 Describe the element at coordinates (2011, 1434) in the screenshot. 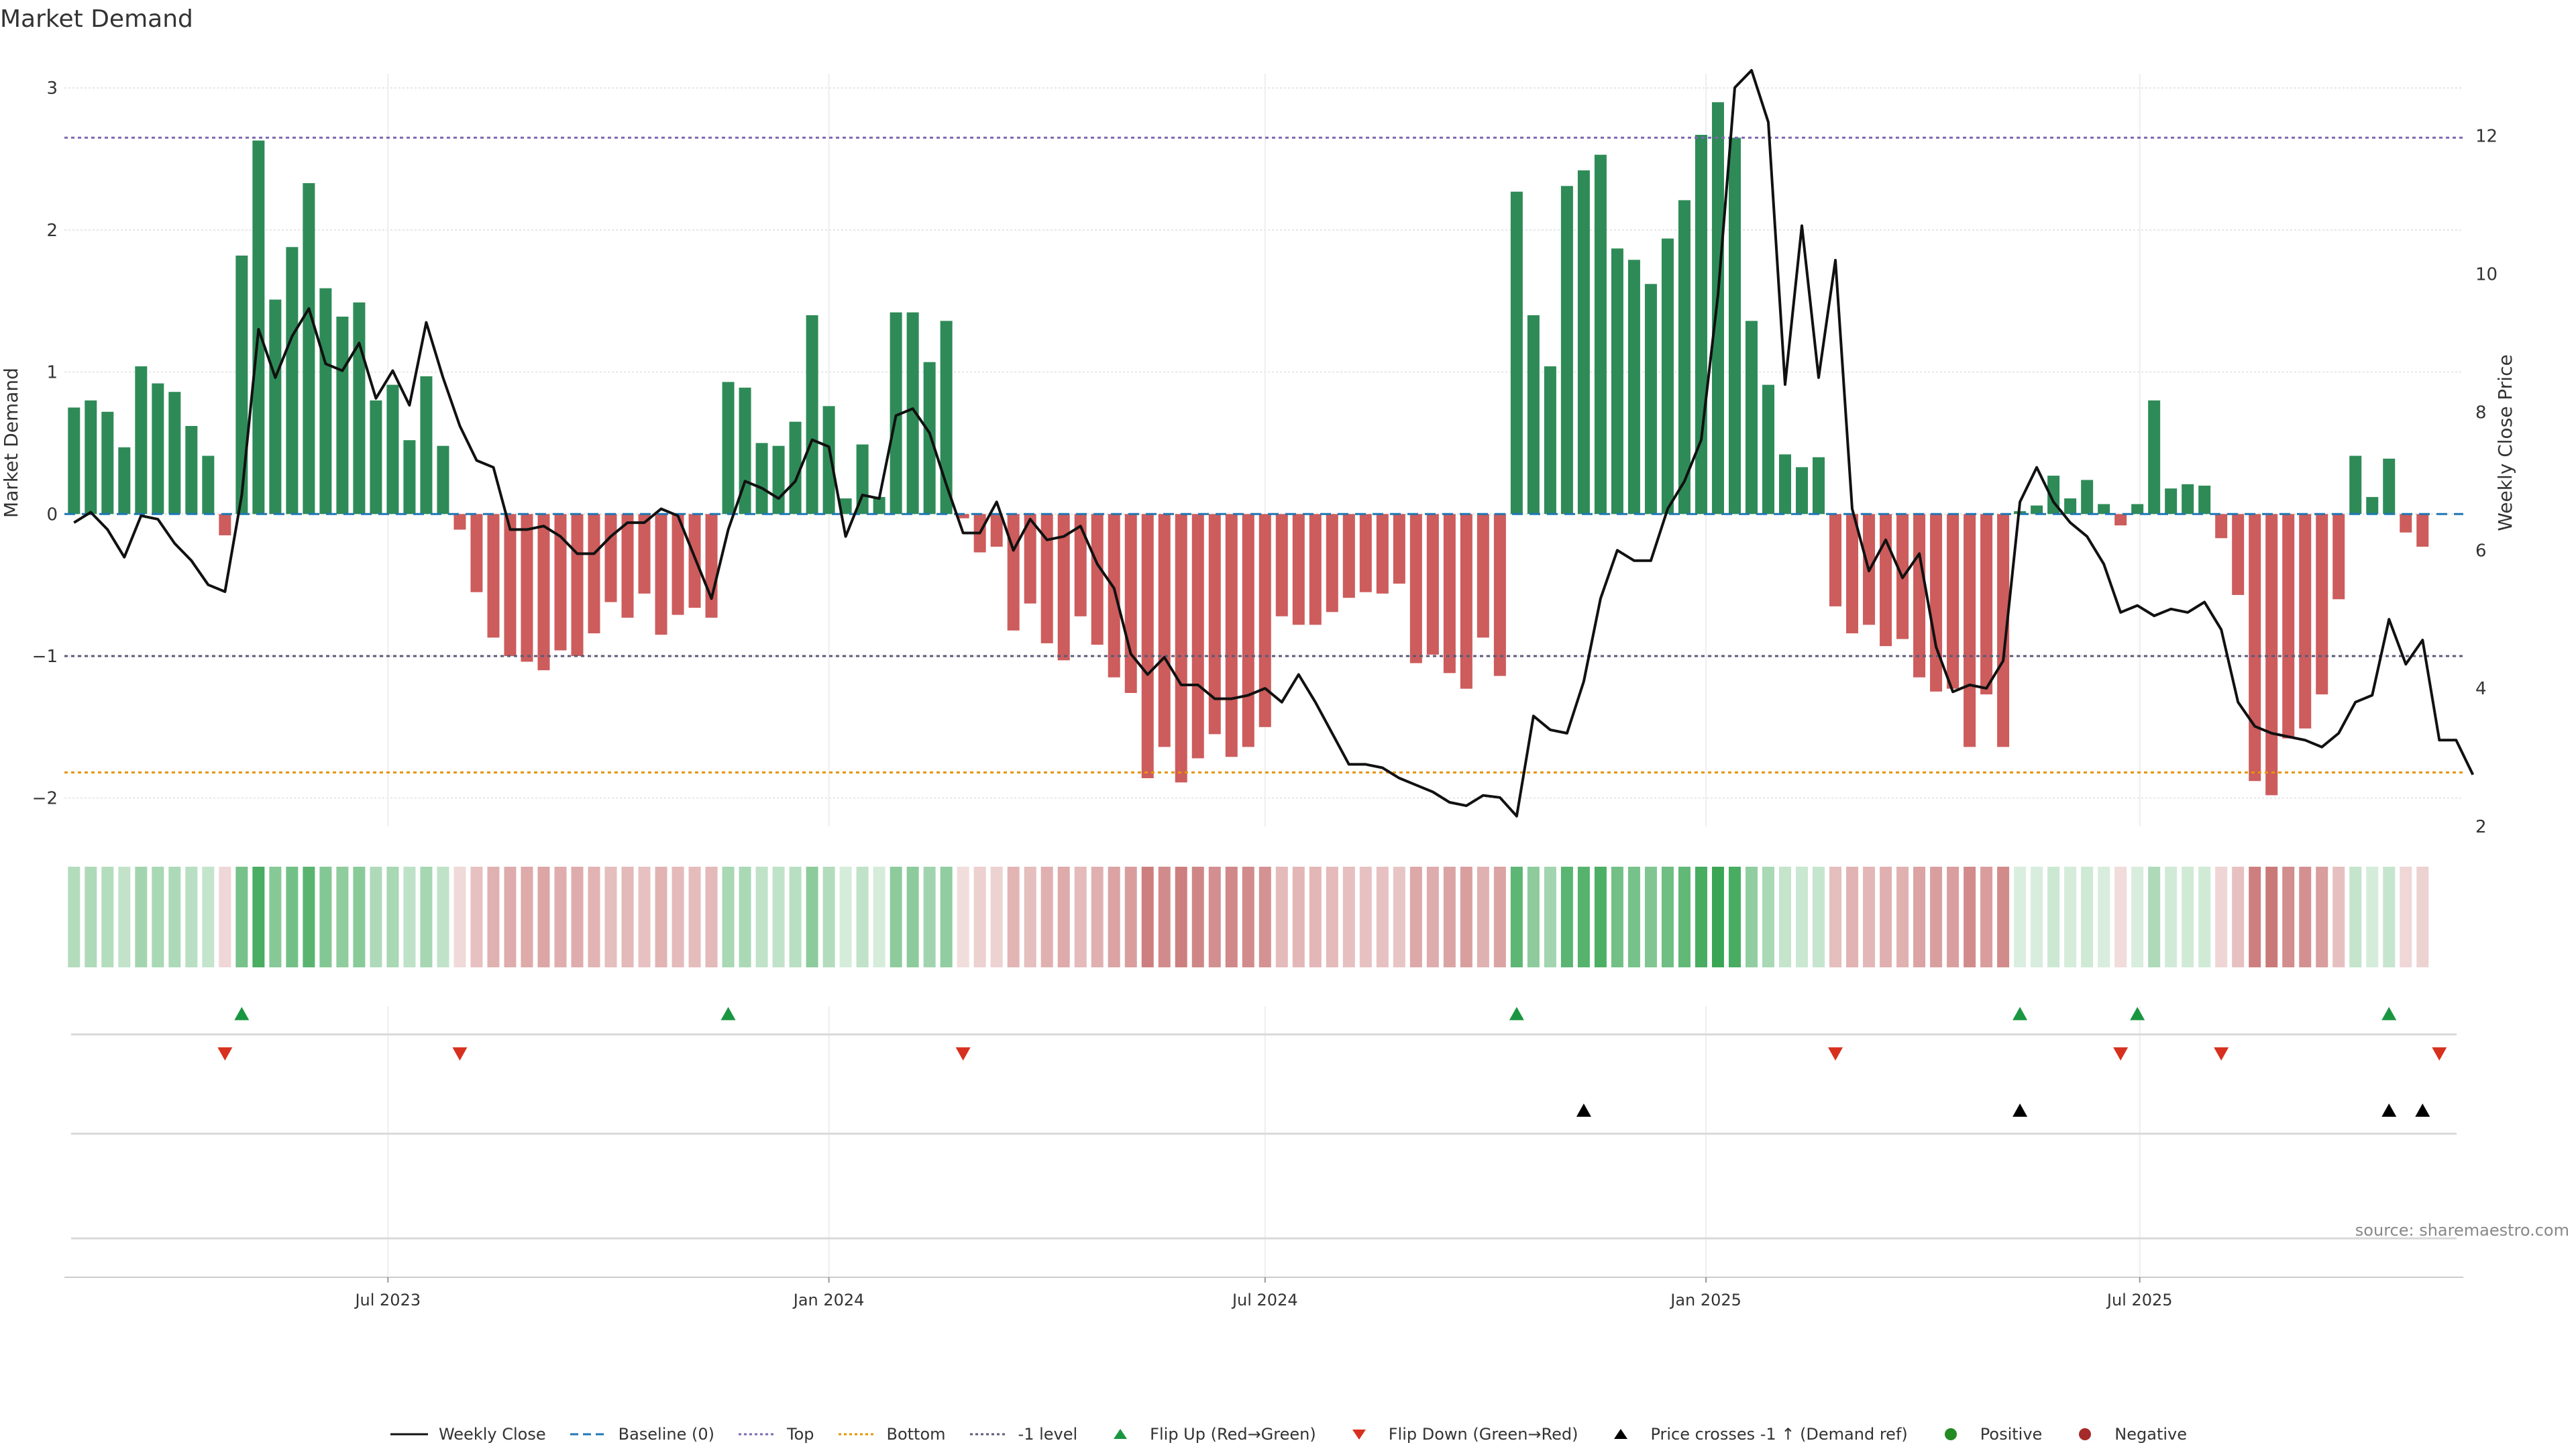

I see `legend-label: Positive` at that location.